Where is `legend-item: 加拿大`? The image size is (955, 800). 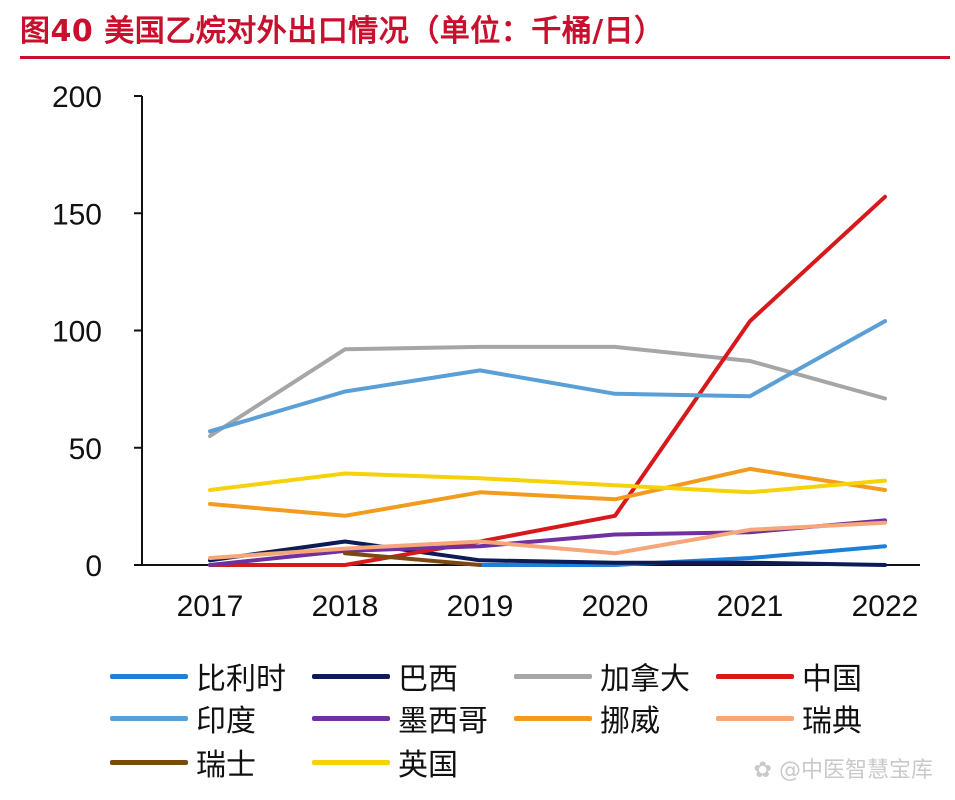 legend-item: 加拿大 is located at coordinates (602, 676).